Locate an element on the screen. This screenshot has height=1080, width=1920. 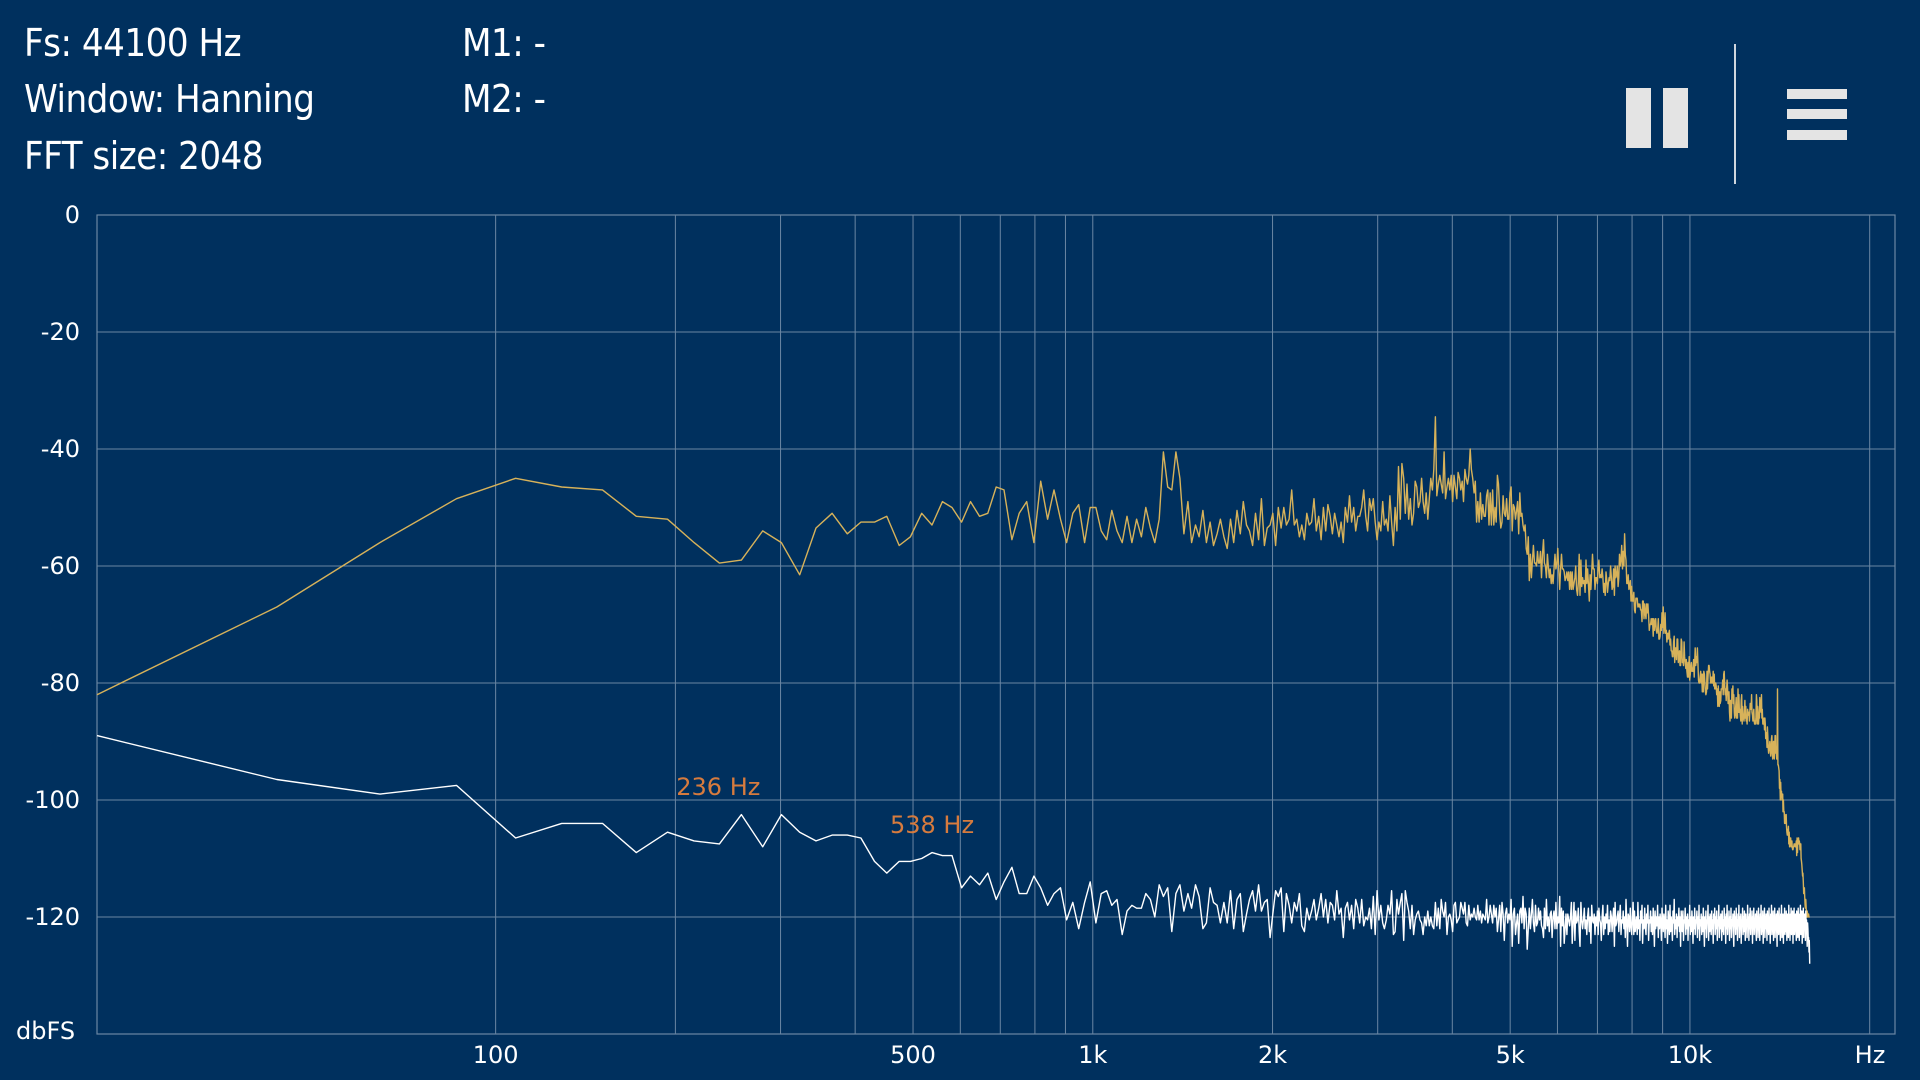
y-tick-label: -60 is located at coordinates (60, 566).